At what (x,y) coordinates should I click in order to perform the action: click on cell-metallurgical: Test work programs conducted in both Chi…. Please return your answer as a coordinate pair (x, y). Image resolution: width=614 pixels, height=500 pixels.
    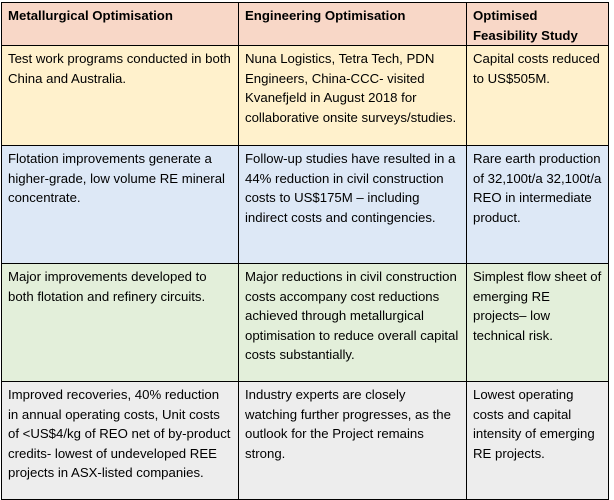
    Looking at the image, I should click on (120, 95).